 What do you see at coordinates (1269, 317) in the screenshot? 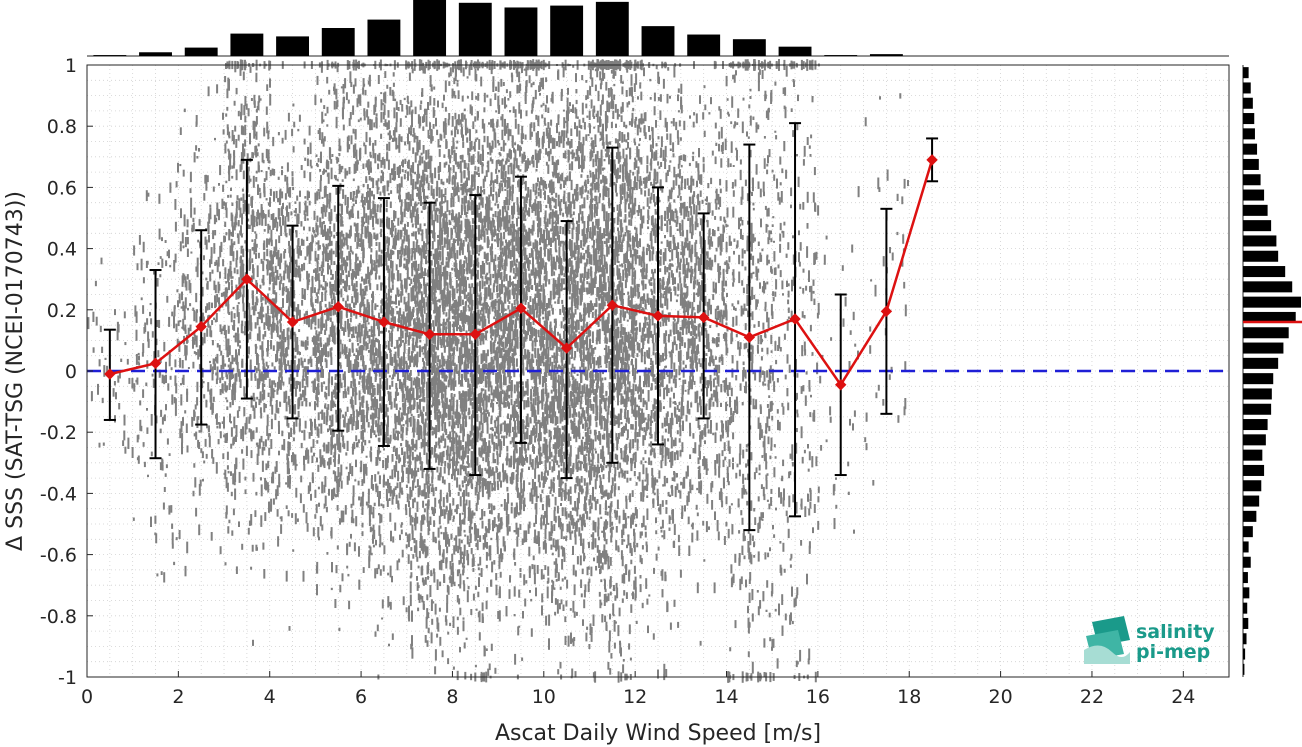
I see `right-histogram-bar` at bounding box center [1269, 317].